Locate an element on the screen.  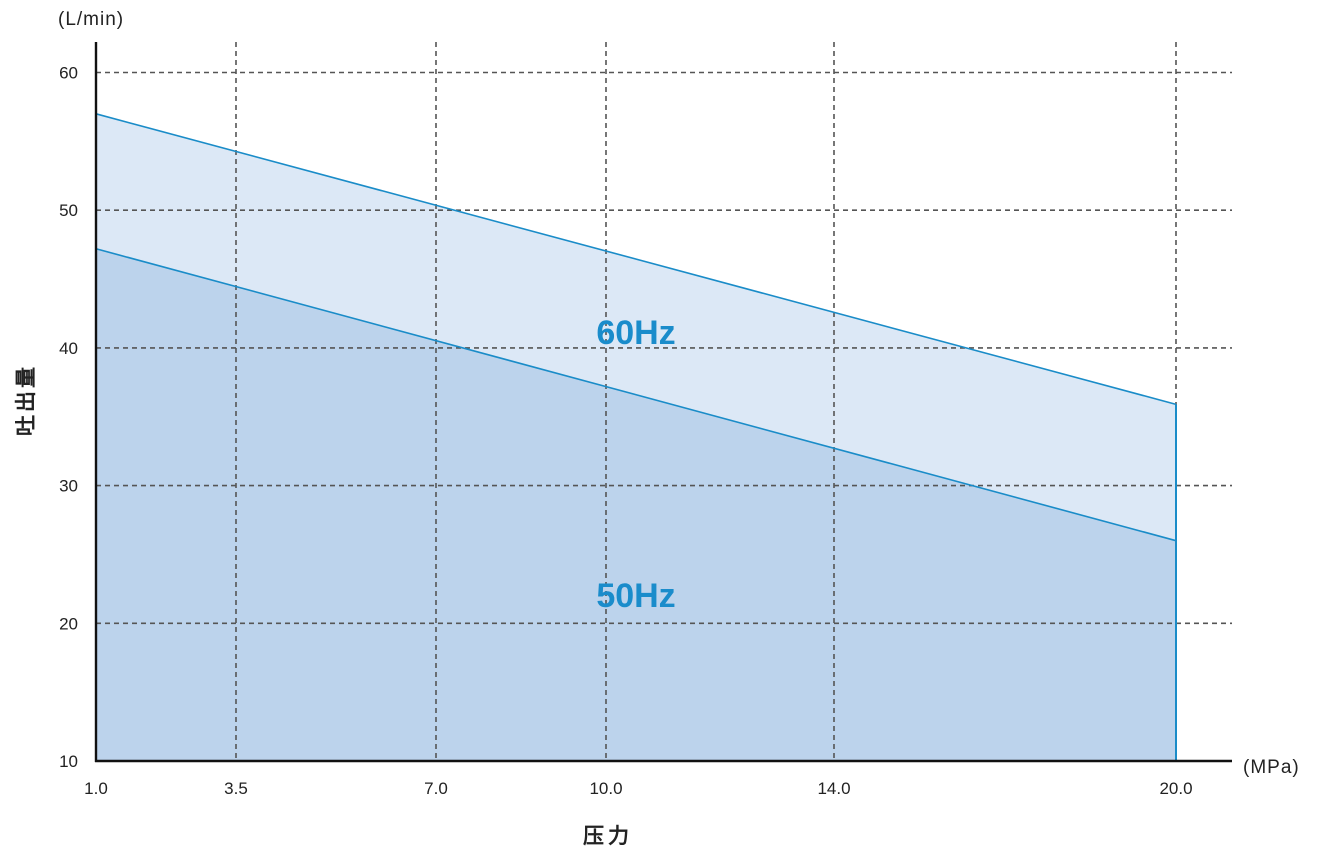
x-tick-label-14: 14.0 is located at coordinates (833, 788).